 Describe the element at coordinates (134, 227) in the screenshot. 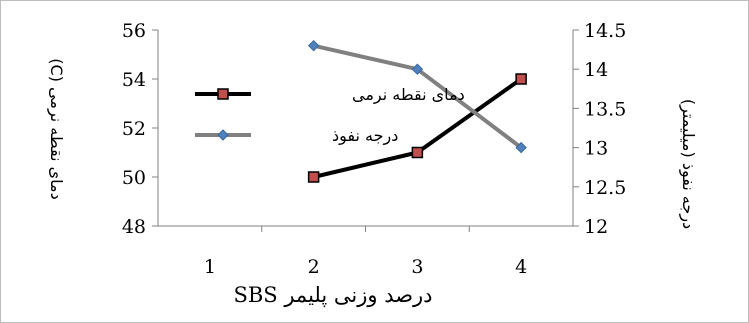

I see `left-y-tick-label: 48` at that location.